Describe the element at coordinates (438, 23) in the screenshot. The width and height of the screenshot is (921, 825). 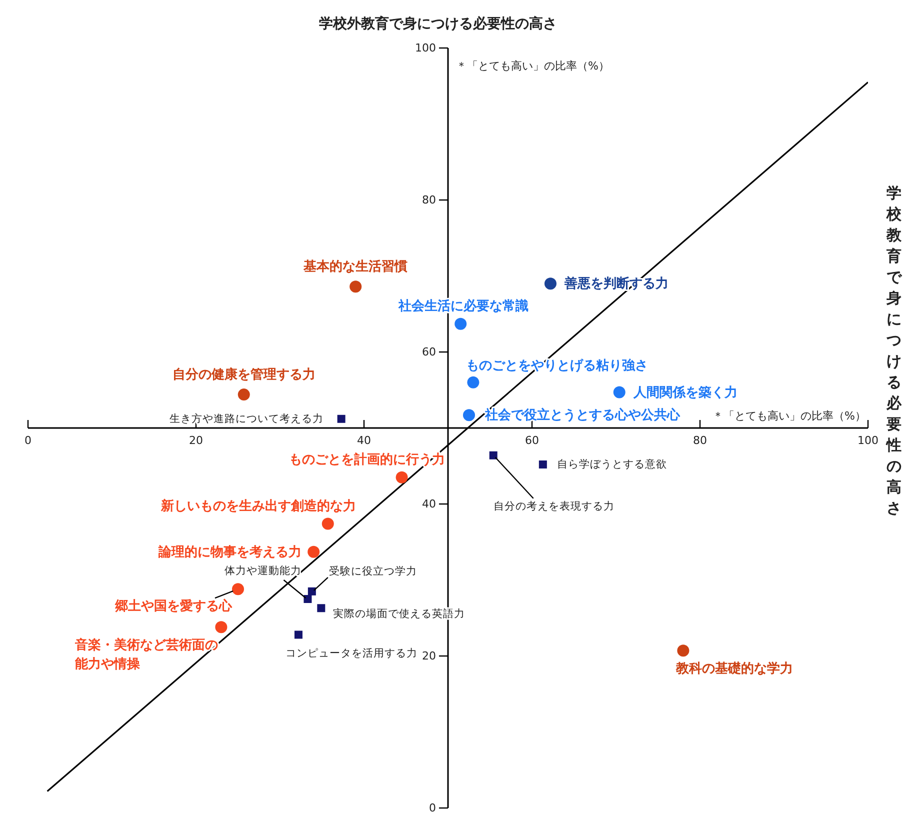
I see `y-axis-title: 学校外教育で身につける必要性の高さ` at that location.